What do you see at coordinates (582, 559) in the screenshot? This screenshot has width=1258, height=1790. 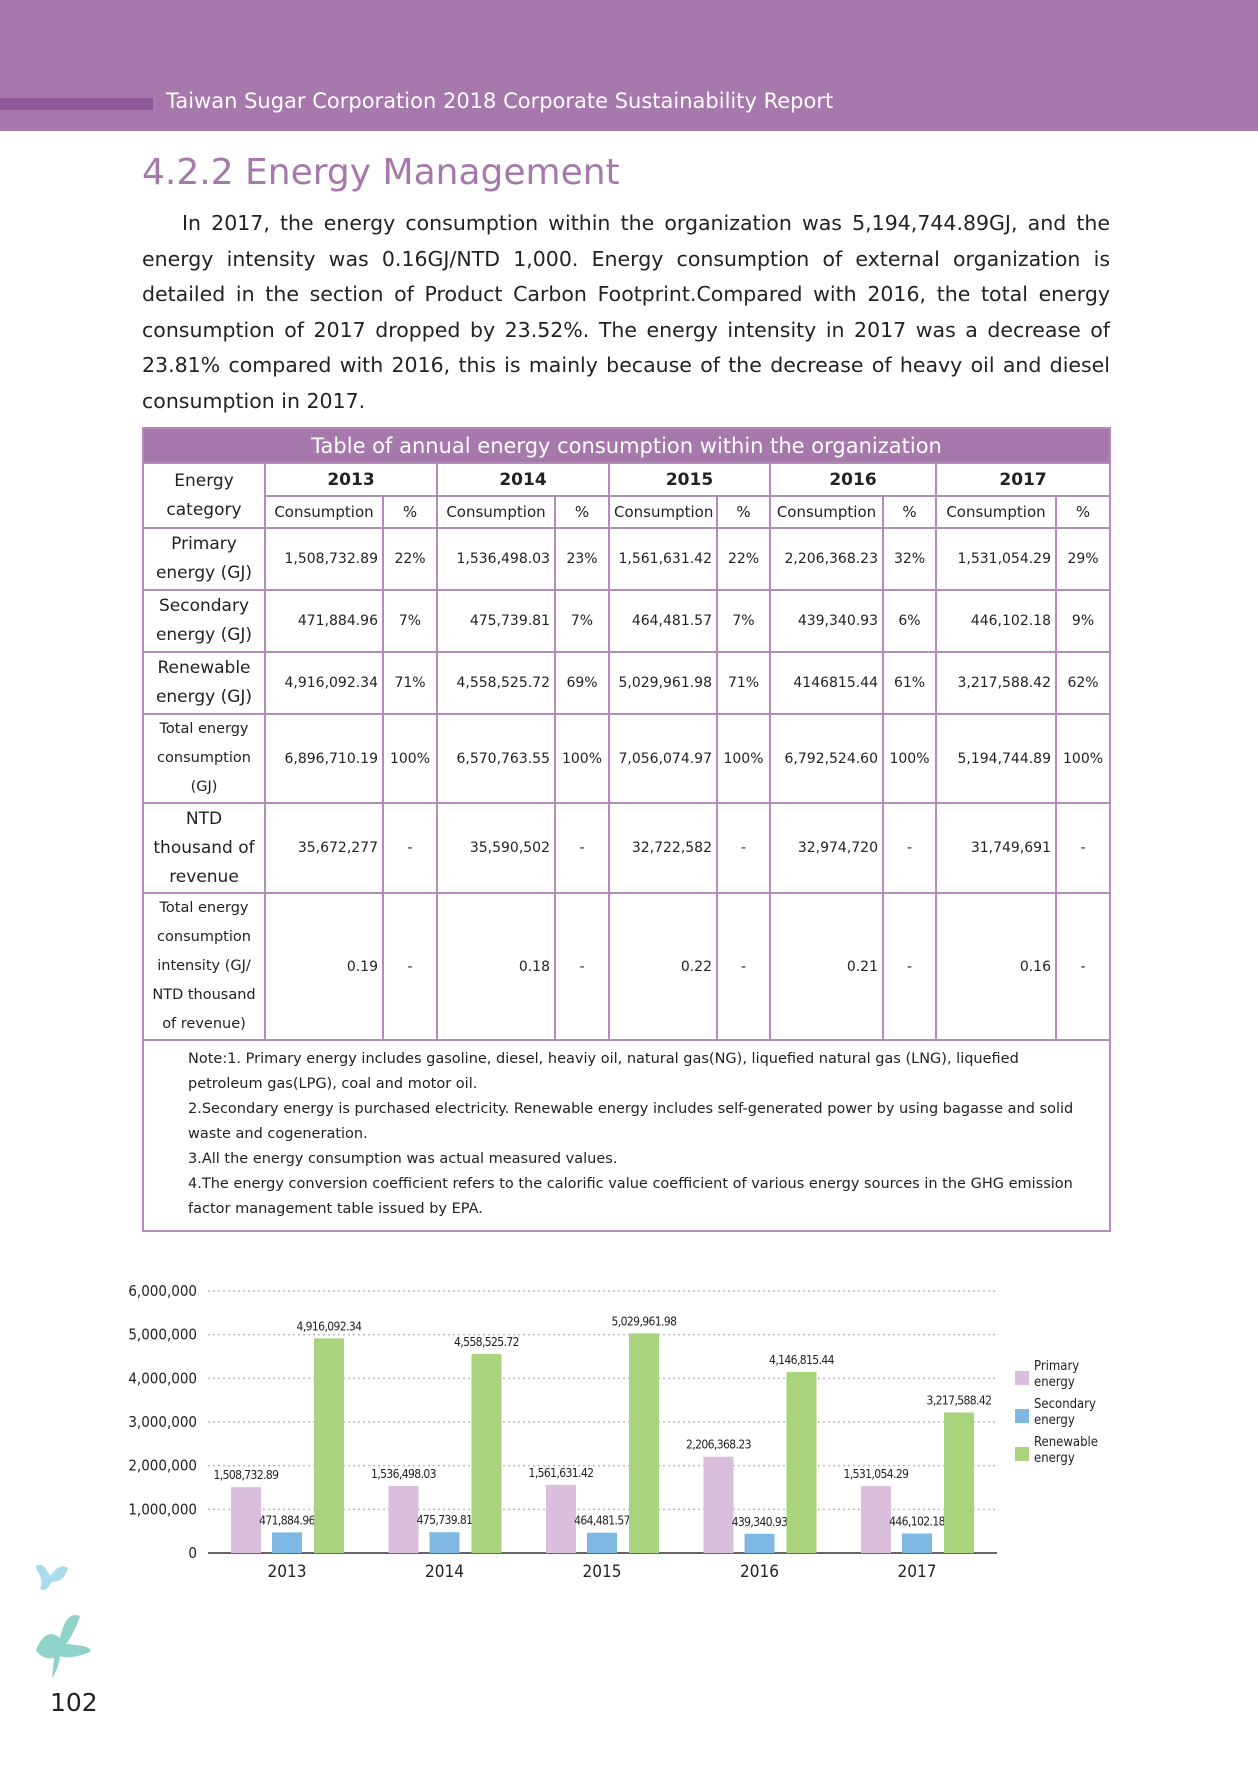 I see `cell: 23%` at bounding box center [582, 559].